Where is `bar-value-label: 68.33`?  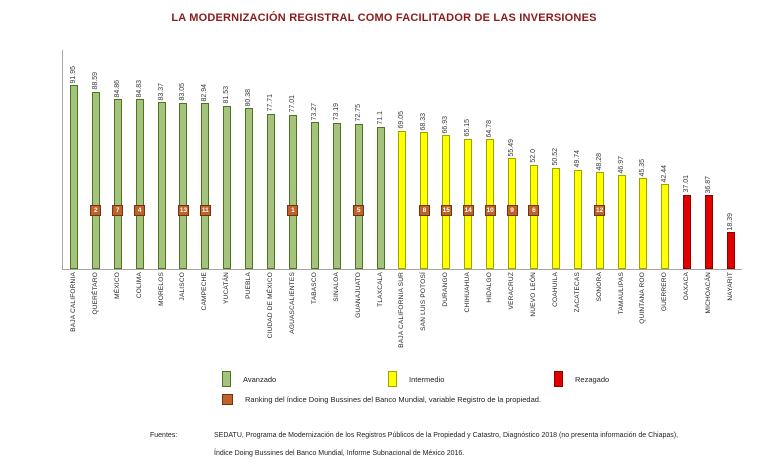
bar-value-label: 68.33 is located at coordinates (424, 121).